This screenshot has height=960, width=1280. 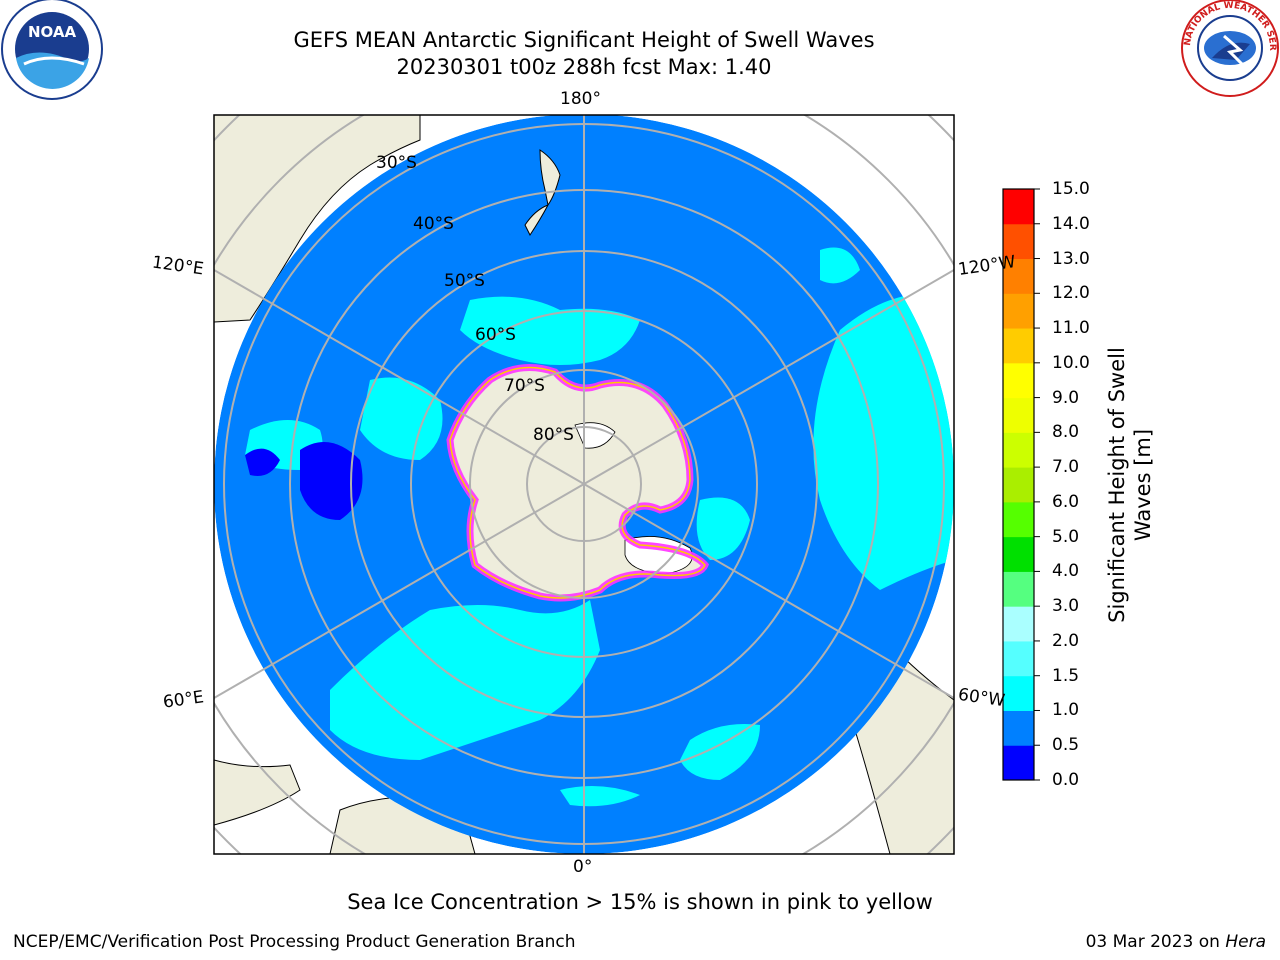 I want to click on svg-text: NOAA, so click(x=52, y=32).